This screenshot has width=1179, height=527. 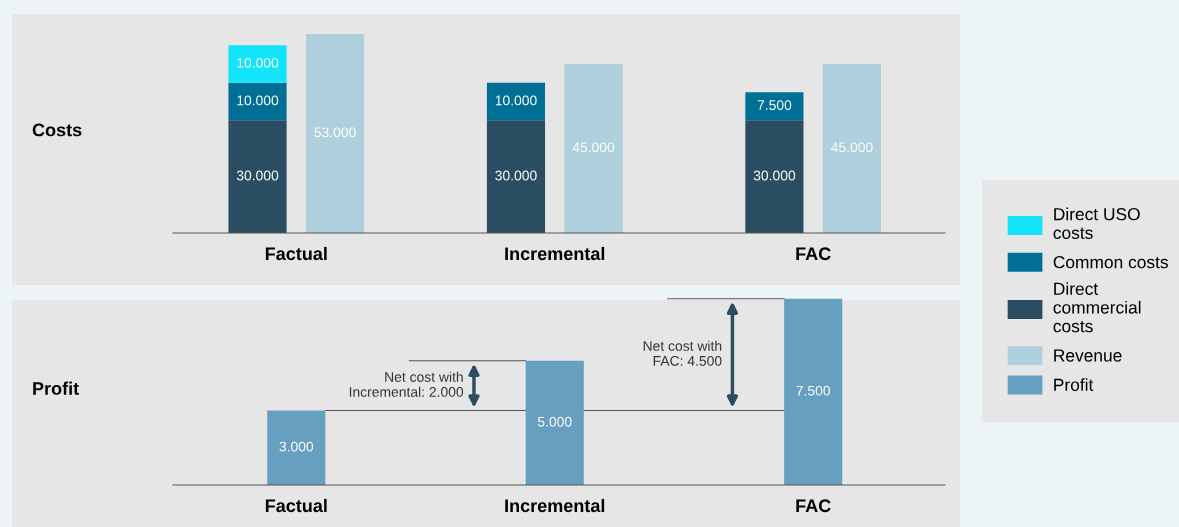 I want to click on data-label: 3.000, so click(x=296, y=446).